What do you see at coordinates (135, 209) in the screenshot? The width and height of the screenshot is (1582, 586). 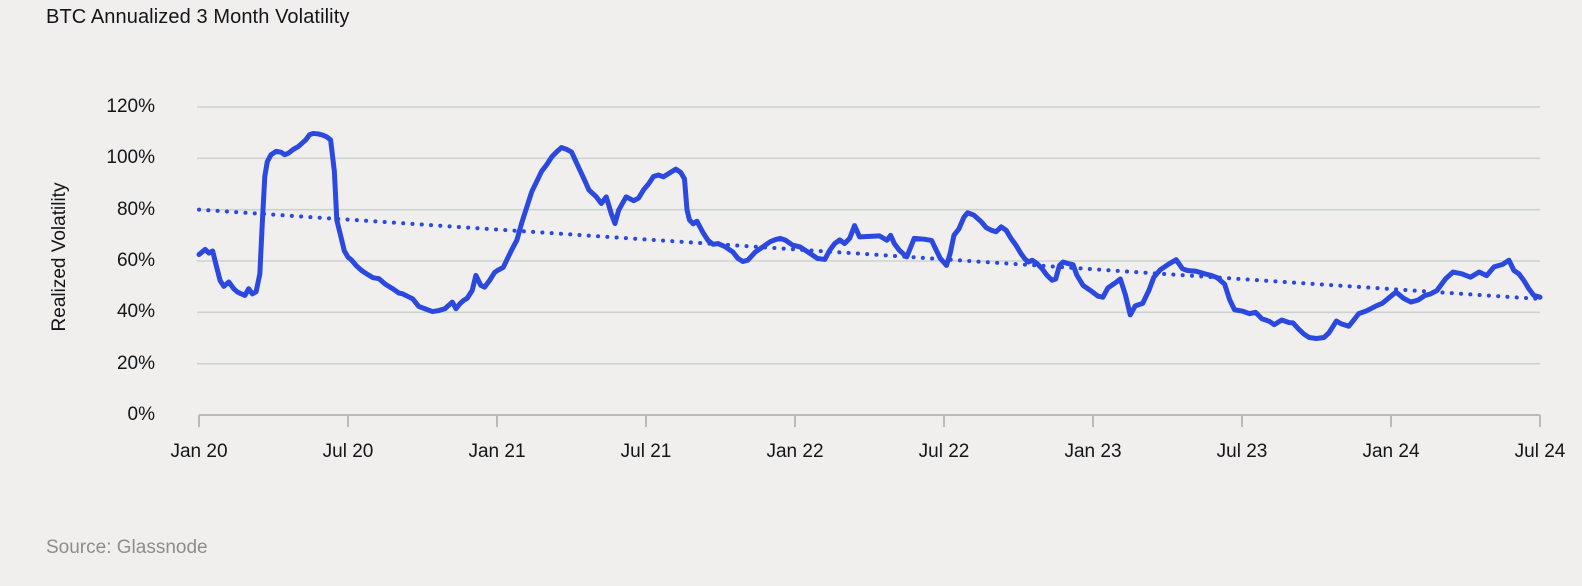 I see `y-tick-label: 80%` at bounding box center [135, 209].